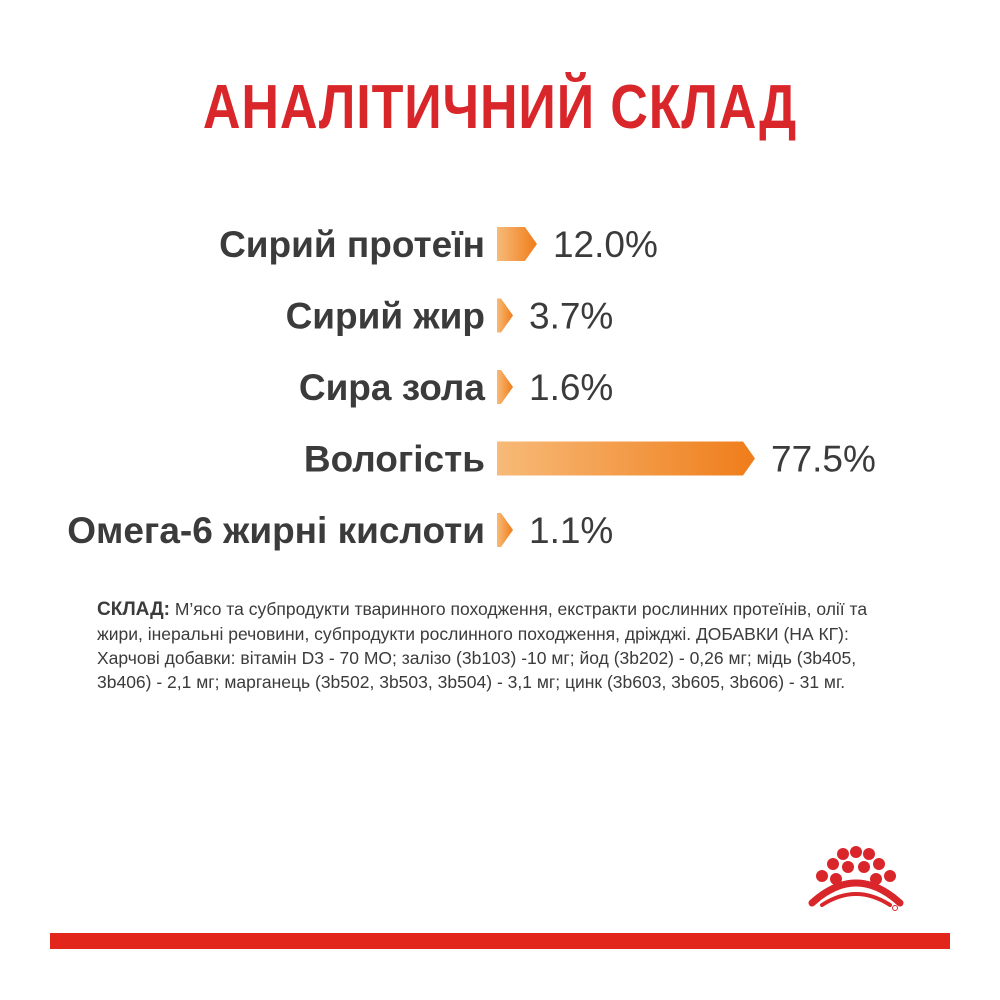 This screenshot has width=1000, height=1000. I want to click on category-label: Сирий жир, so click(385, 316).